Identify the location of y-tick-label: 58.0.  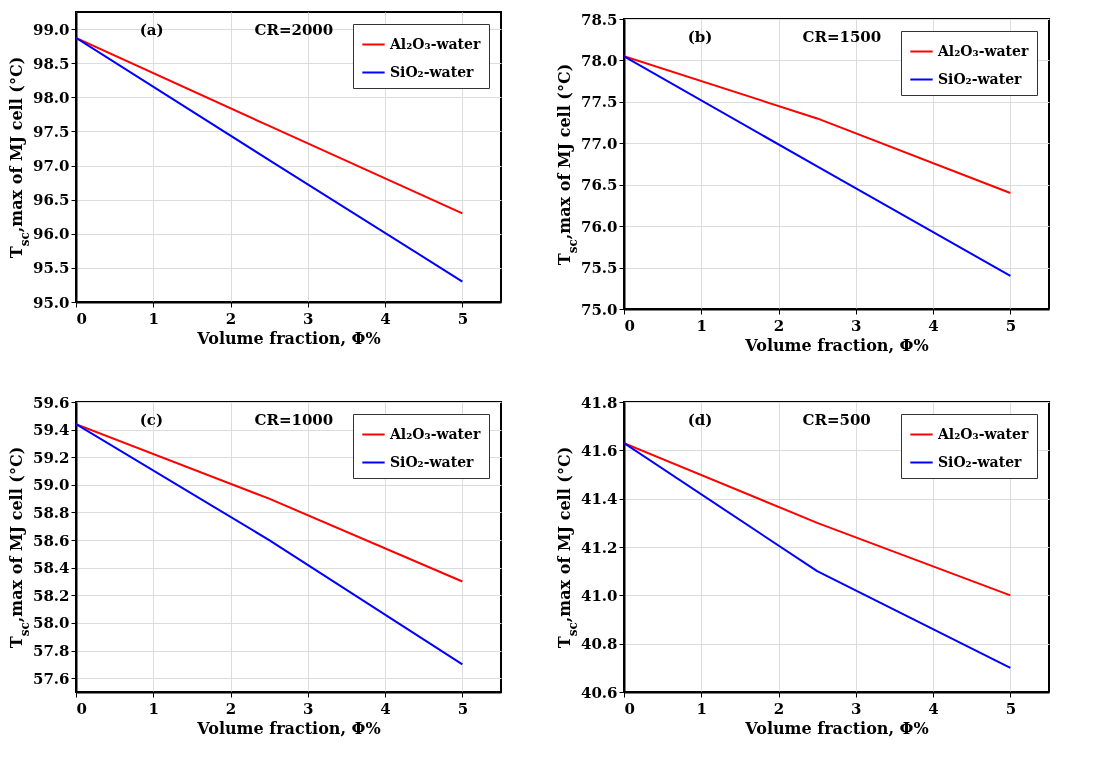
(51, 623).